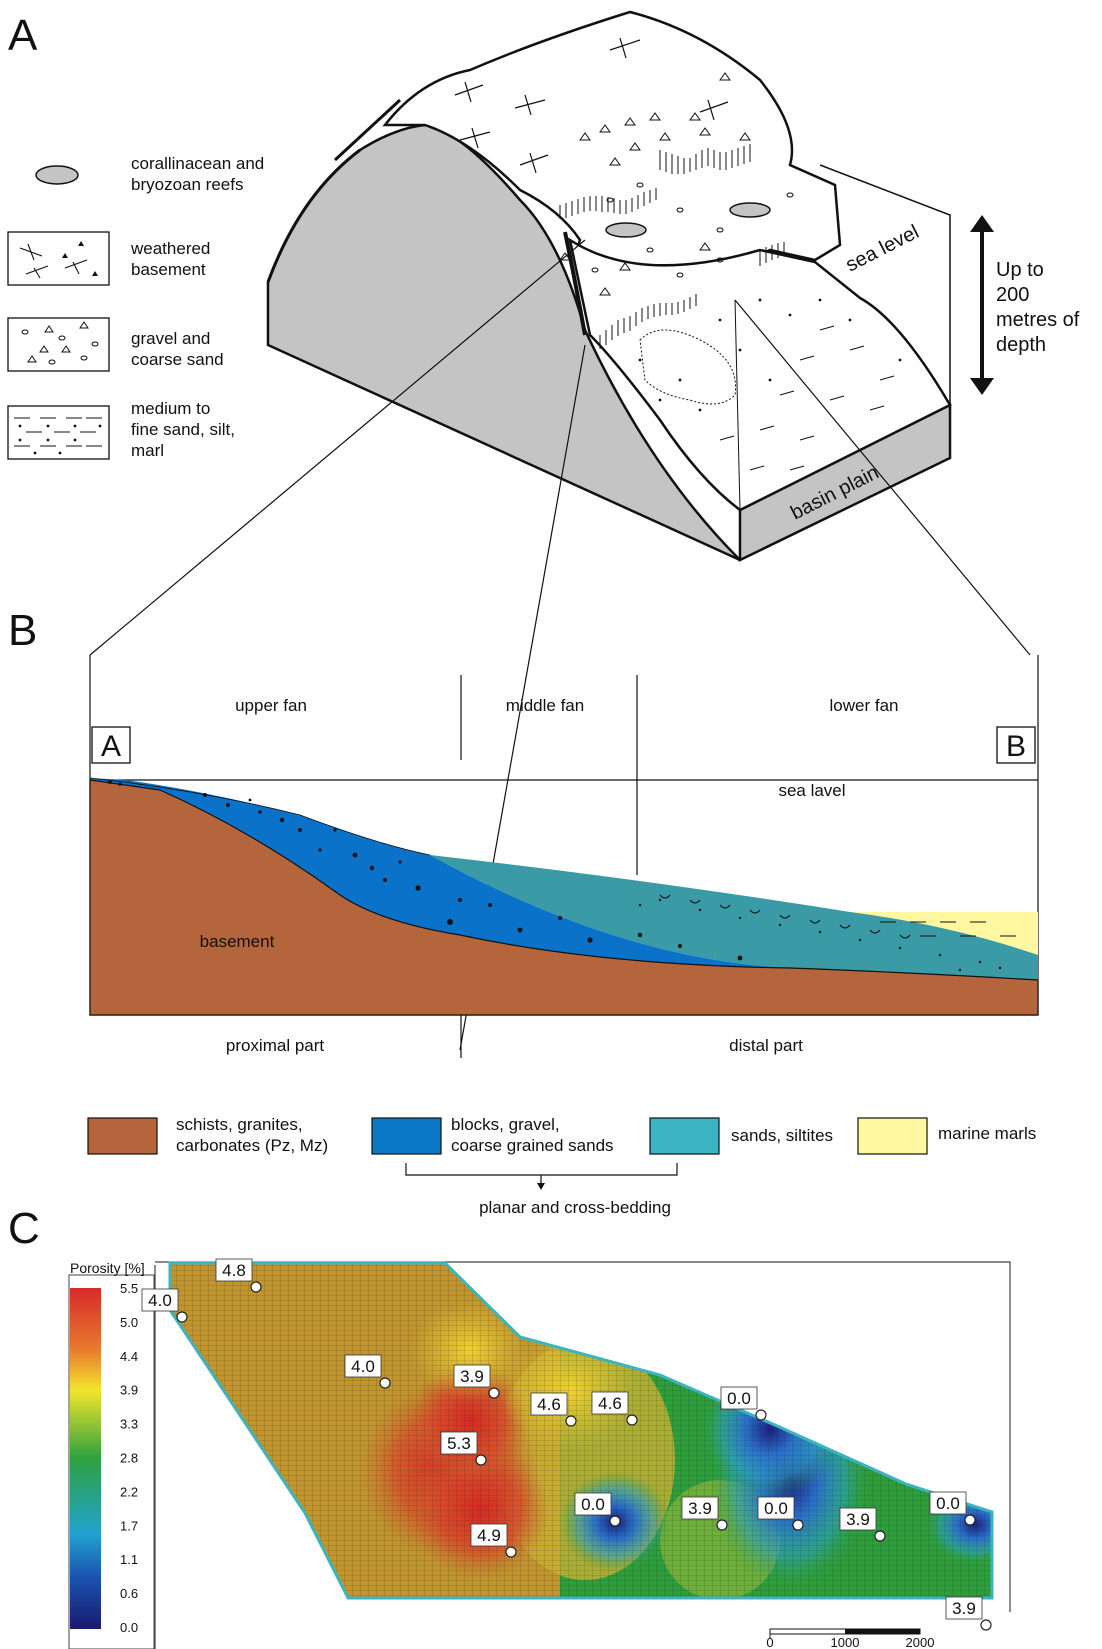 This screenshot has height=1649, width=1102. Describe the element at coordinates (129, 1390) in the screenshot. I see `colorbar-tick-label: 3.9` at that location.